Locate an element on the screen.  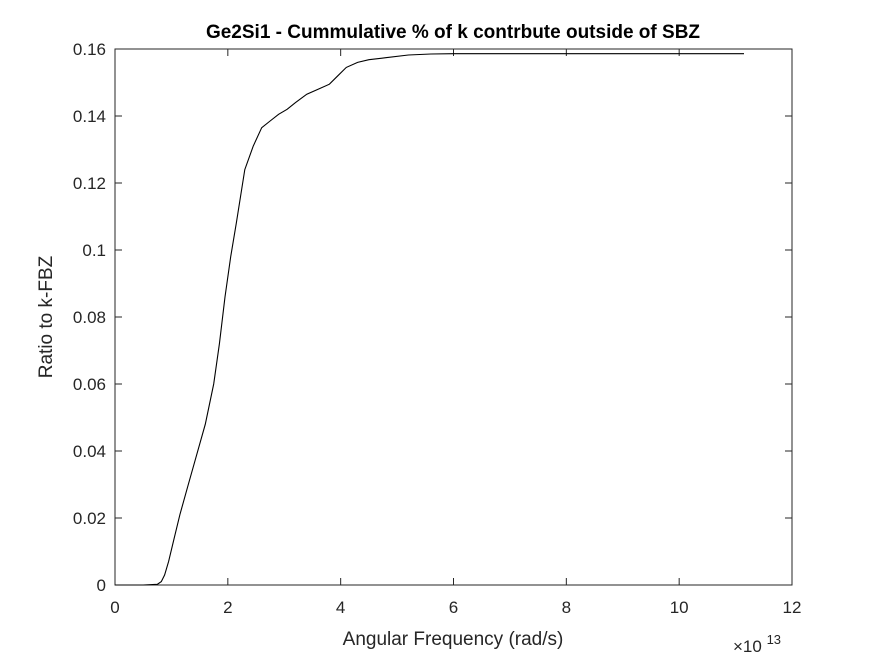
y-tick-label: 0.02 is located at coordinates (89, 518).